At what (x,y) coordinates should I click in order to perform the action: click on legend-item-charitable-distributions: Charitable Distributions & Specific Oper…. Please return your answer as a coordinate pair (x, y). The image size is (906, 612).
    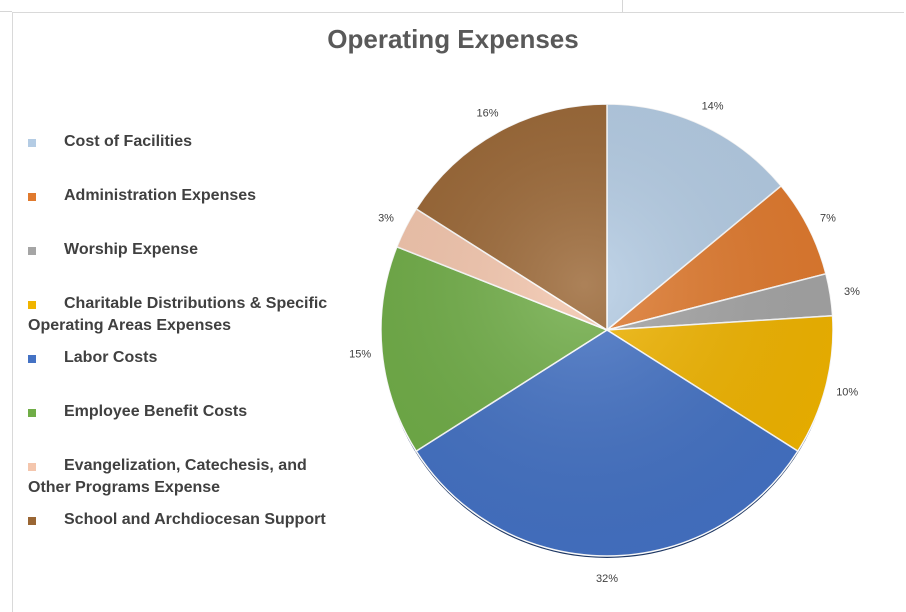
    Looking at the image, I should click on (178, 315).